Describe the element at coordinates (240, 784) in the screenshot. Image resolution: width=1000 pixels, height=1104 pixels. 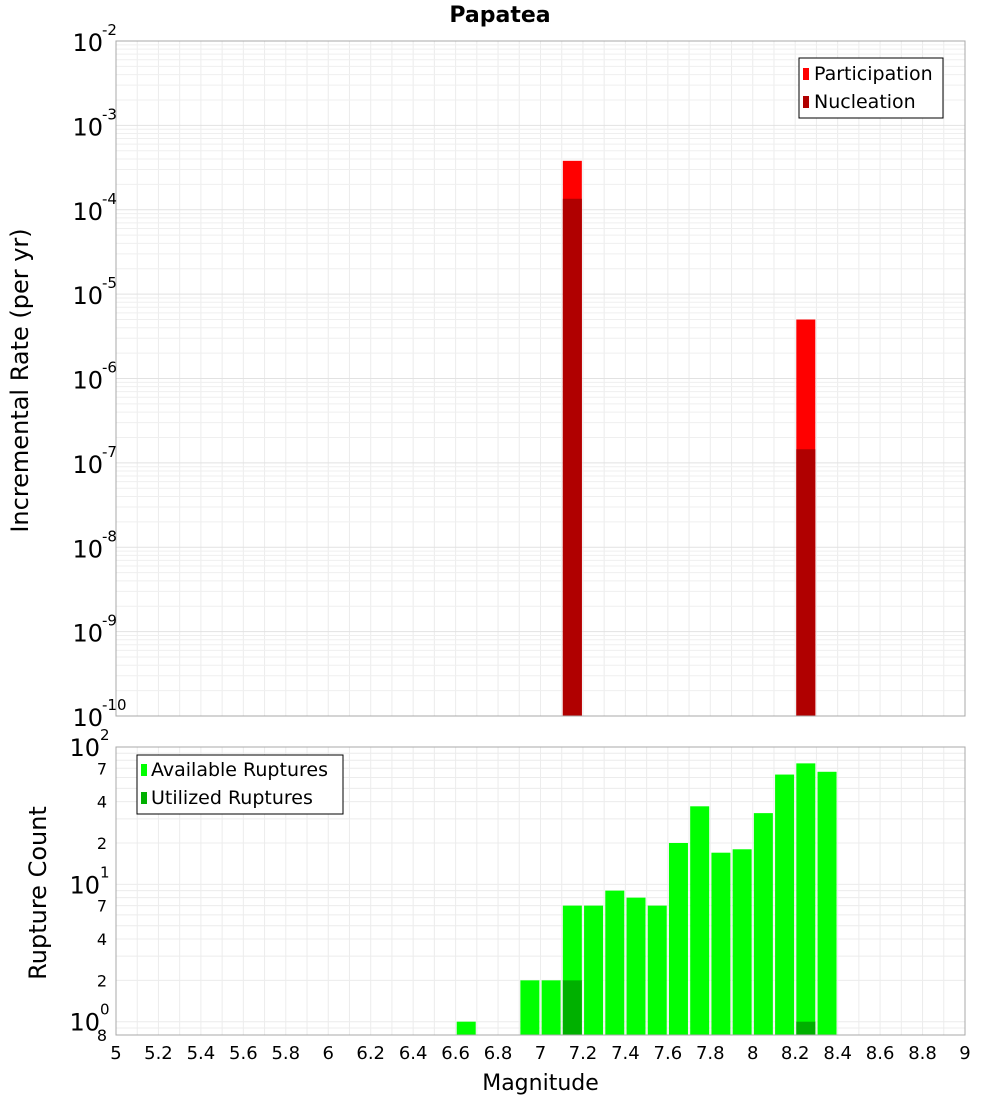
I see `legend-bottom: Available Ruptures Utilized Ruptures` at that location.